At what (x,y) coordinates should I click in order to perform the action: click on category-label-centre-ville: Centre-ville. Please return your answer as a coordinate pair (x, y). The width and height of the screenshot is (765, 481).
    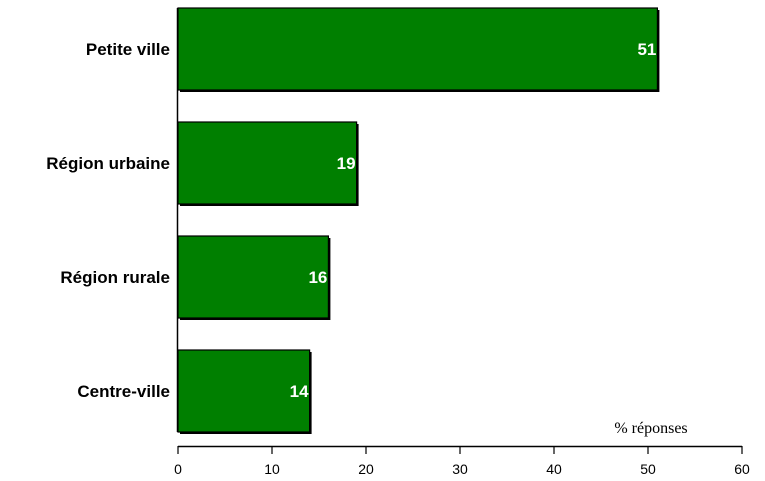
    Looking at the image, I should click on (123, 391).